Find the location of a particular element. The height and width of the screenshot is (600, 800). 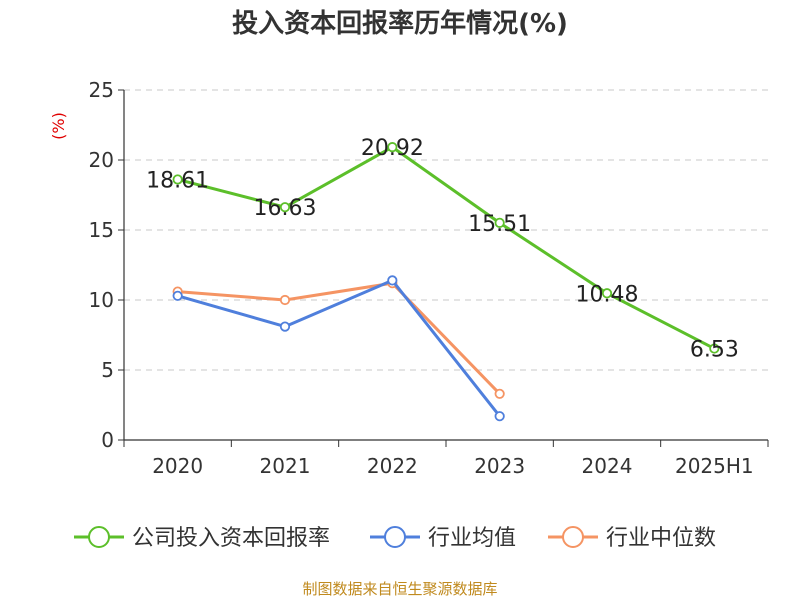

legend-item: 公司投入资本回报率 is located at coordinates (202, 538).